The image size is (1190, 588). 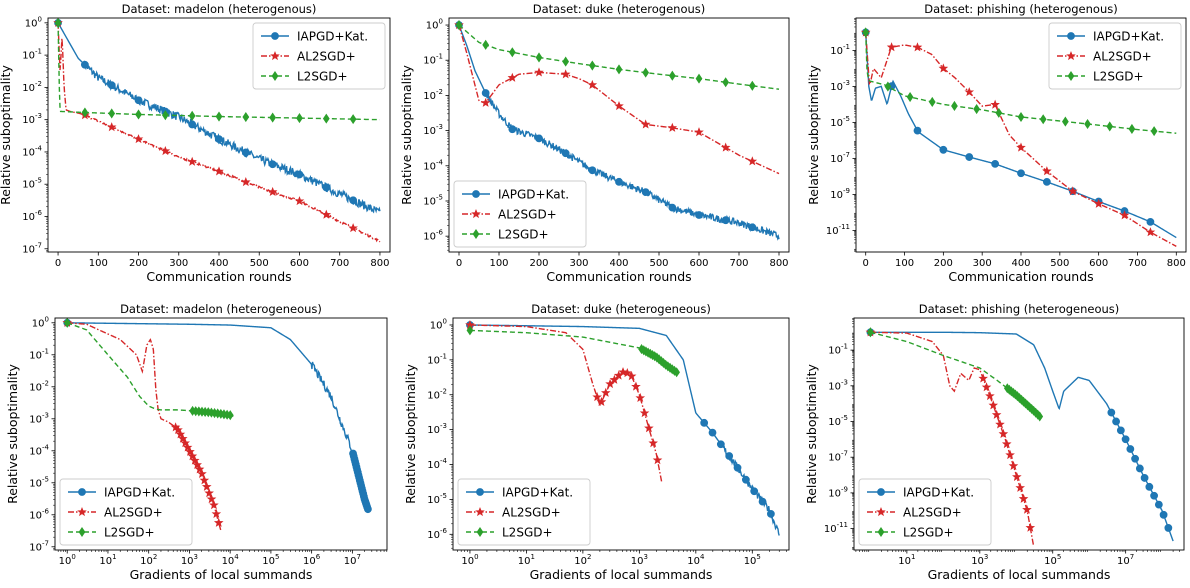 What do you see at coordinates (906, 560) in the screenshot?
I see `x-tick-label: 10¹` at bounding box center [906, 560].